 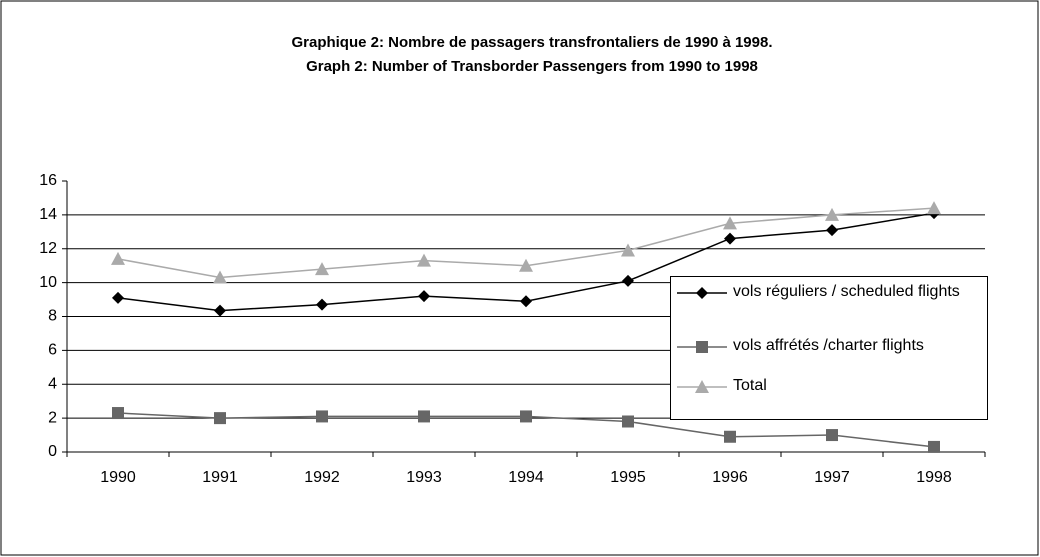 I want to click on x-tick-label: 1997, so click(x=832, y=477).